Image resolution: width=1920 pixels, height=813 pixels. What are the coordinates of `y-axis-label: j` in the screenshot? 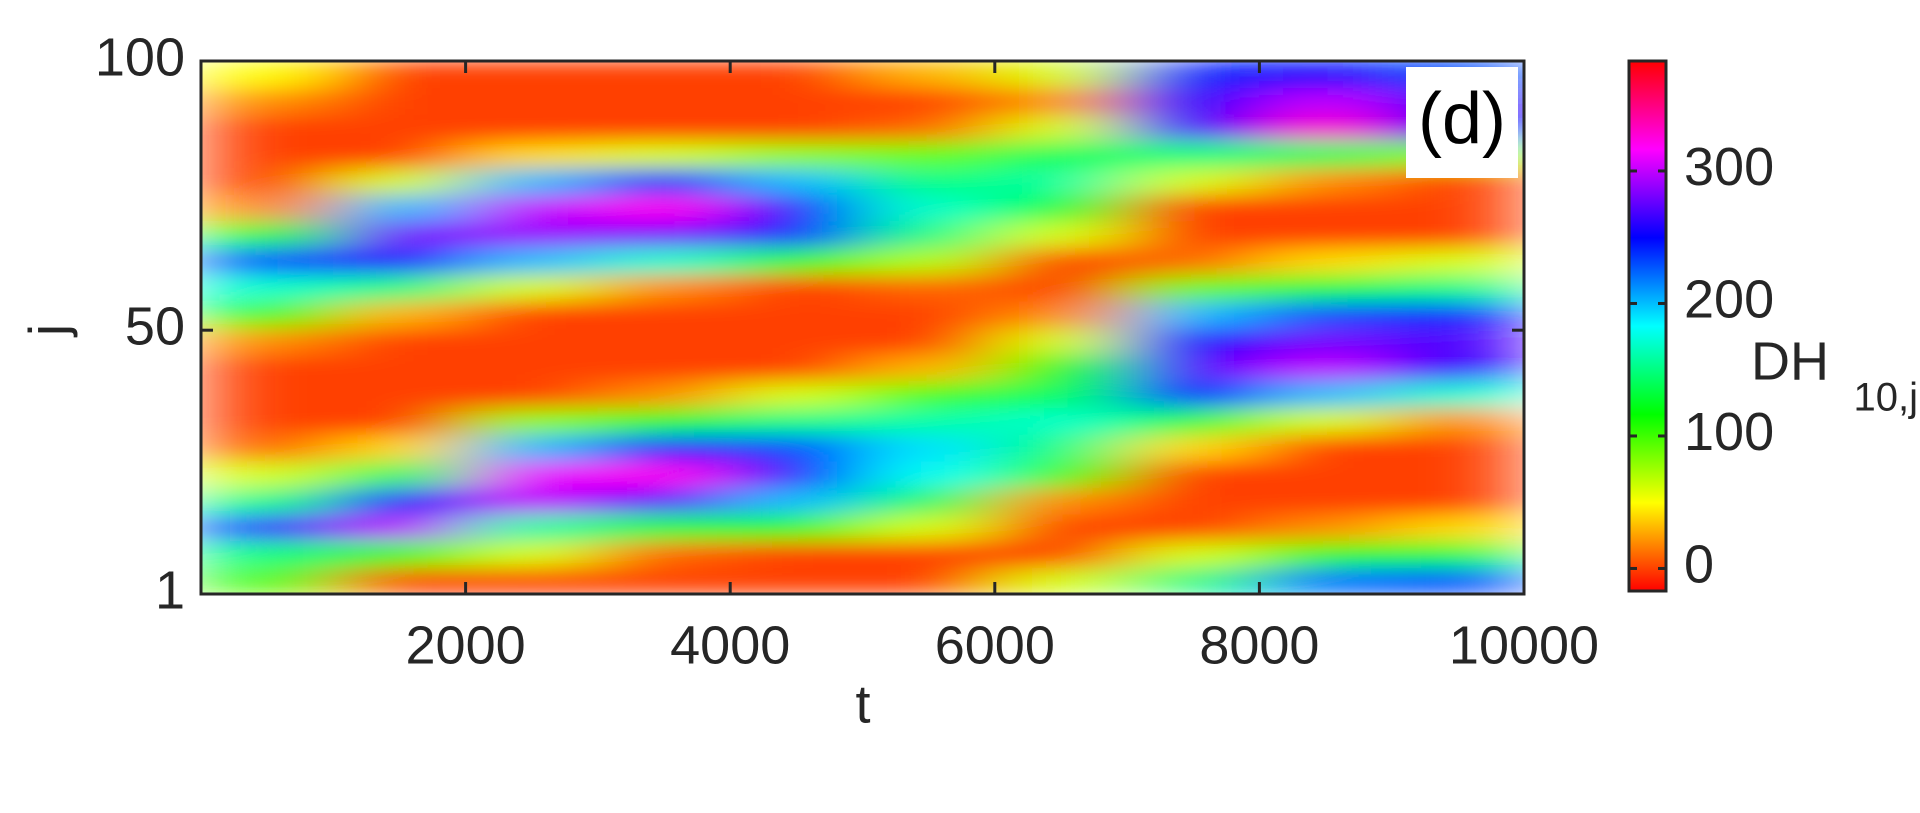 It's located at (48, 331).